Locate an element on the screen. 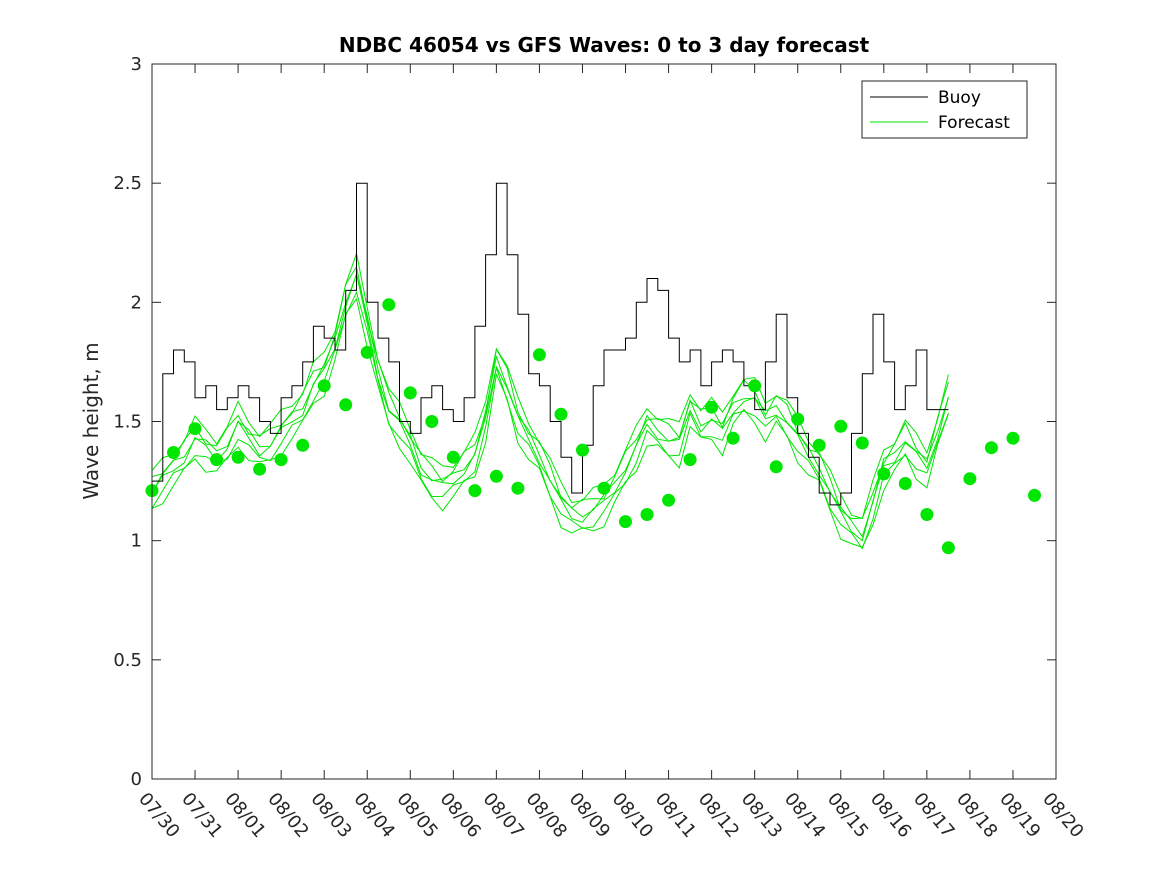 The image size is (1167, 875). legend-forecast-label: Forecast is located at coordinates (974, 123).